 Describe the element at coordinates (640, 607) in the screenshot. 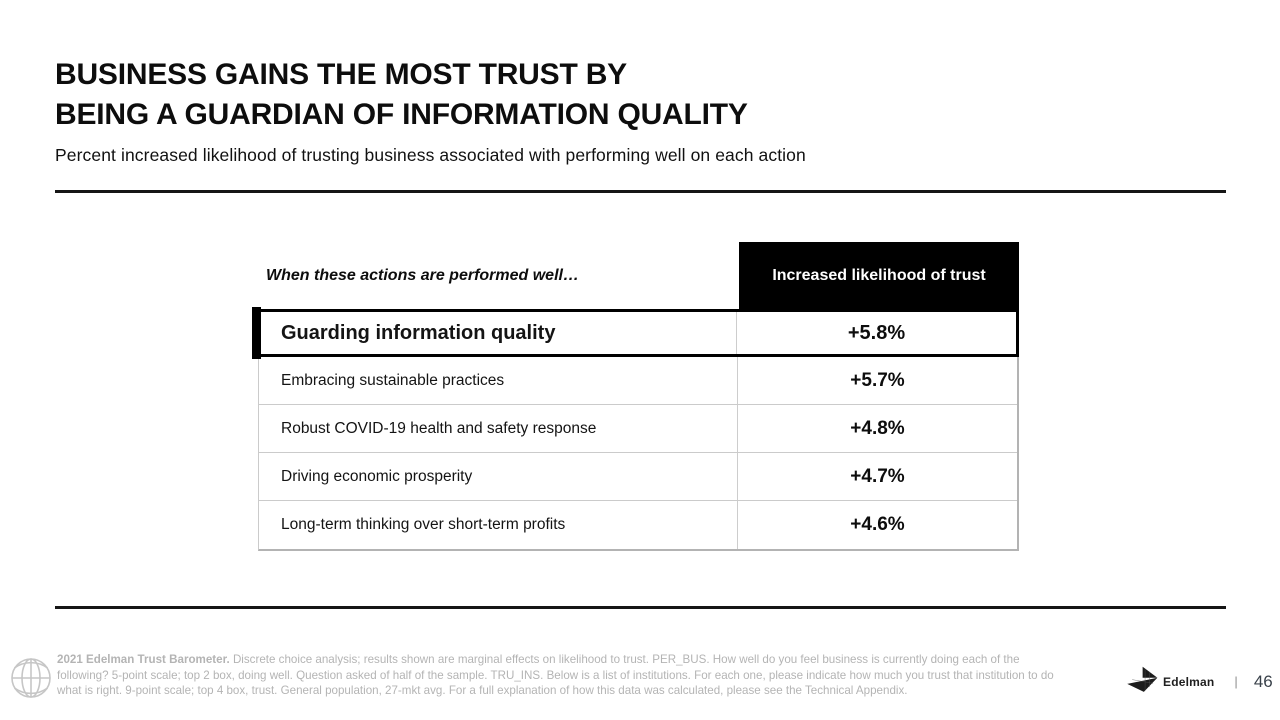

I see `bottom-divider-line` at that location.